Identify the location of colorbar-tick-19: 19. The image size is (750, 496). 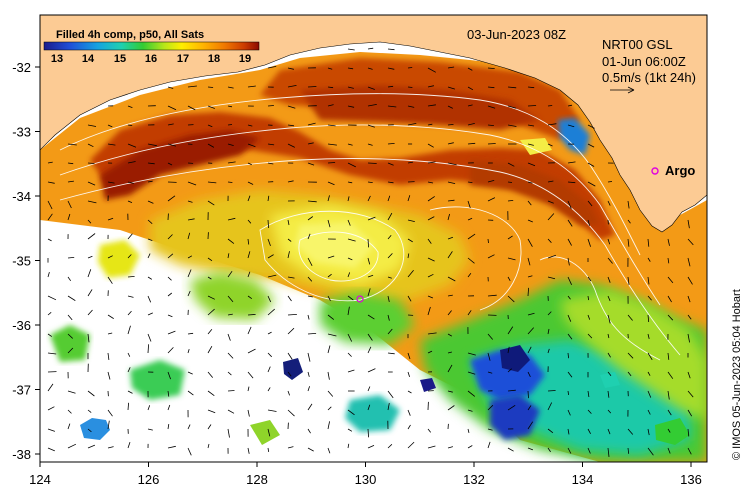
(245, 59).